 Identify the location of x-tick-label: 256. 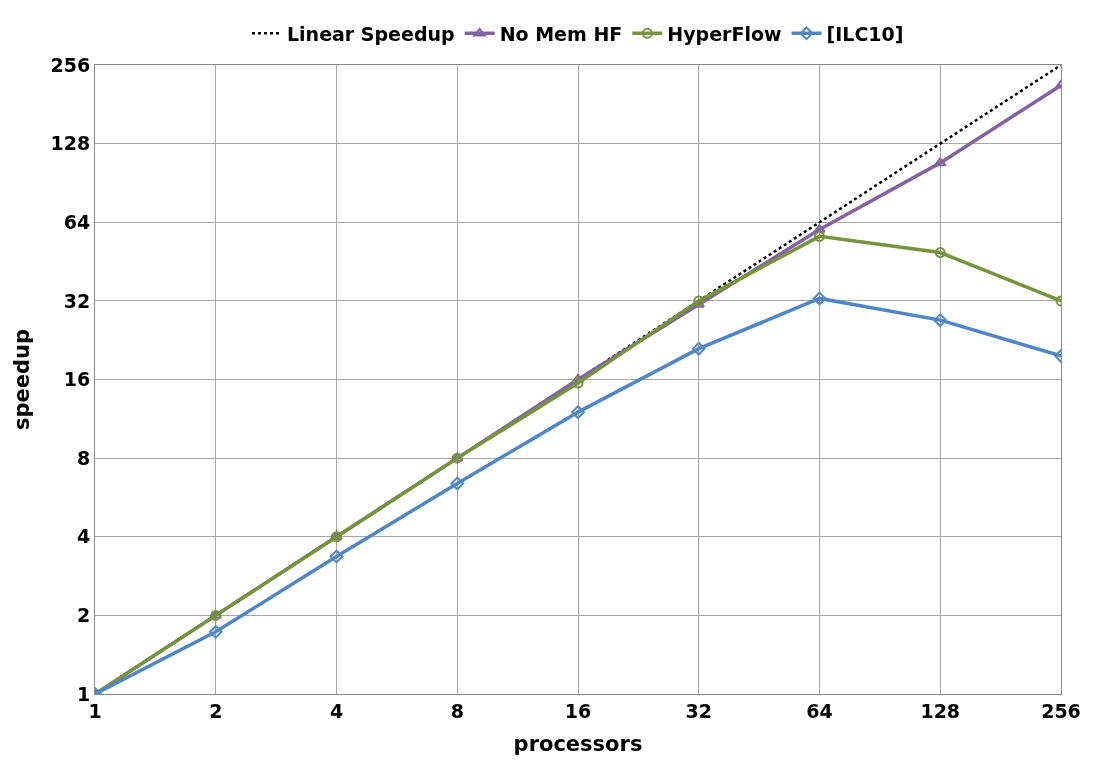
(1061, 710).